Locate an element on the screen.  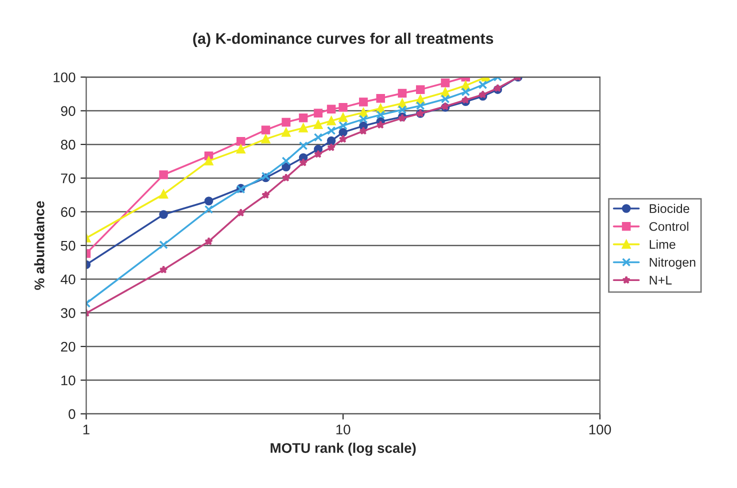
y-tick-label: 40 is located at coordinates (68, 279).